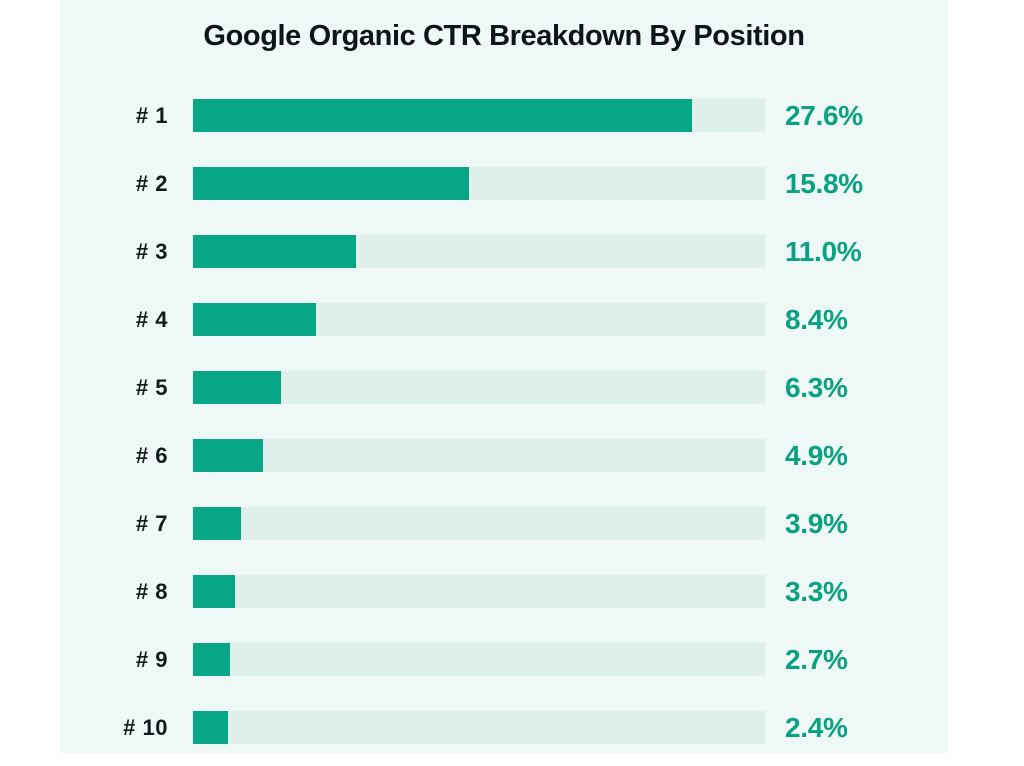  What do you see at coordinates (151, 251) in the screenshot?
I see `position-label: # 3` at bounding box center [151, 251].